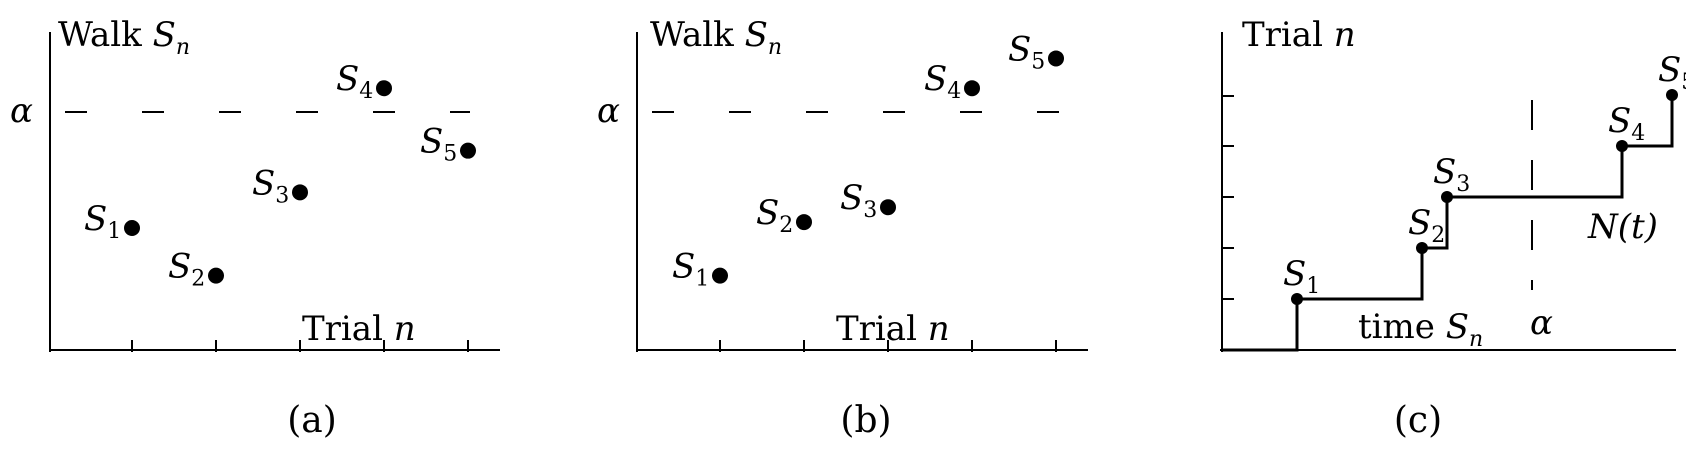 The width and height of the screenshot is (1686, 457). Describe the element at coordinates (1484, 177) in the screenshot. I see `arrival-points: S1 S2 S3 S4 S5` at that location.